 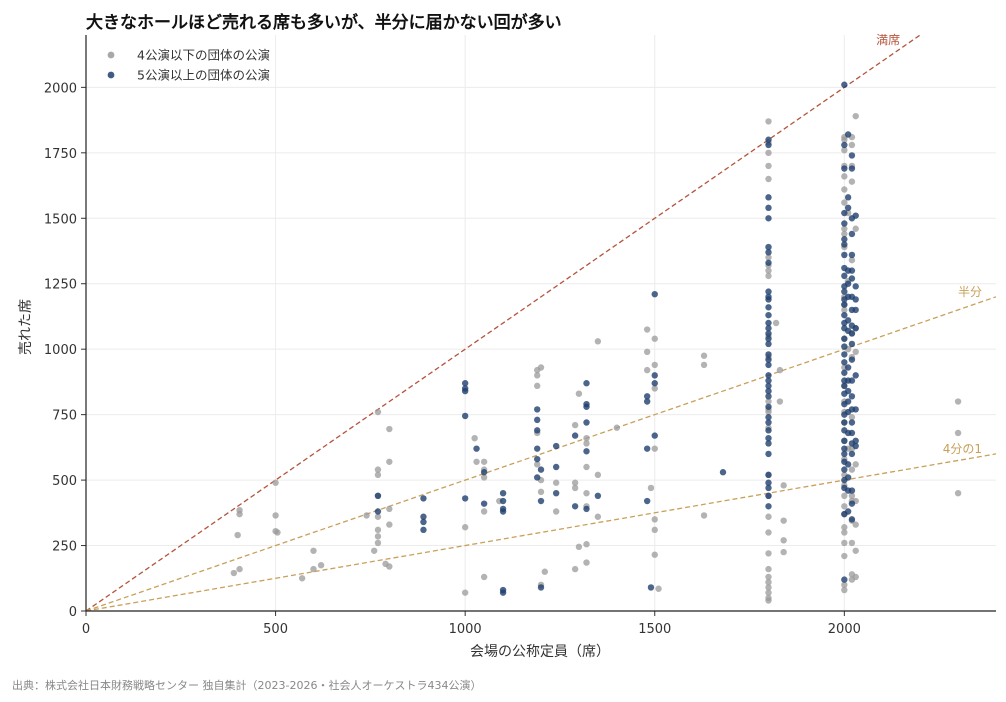 I want to click on chart-title: 大きなホールほど売れる席も多いが、半分に届かない回が多い, so click(x=324, y=23).